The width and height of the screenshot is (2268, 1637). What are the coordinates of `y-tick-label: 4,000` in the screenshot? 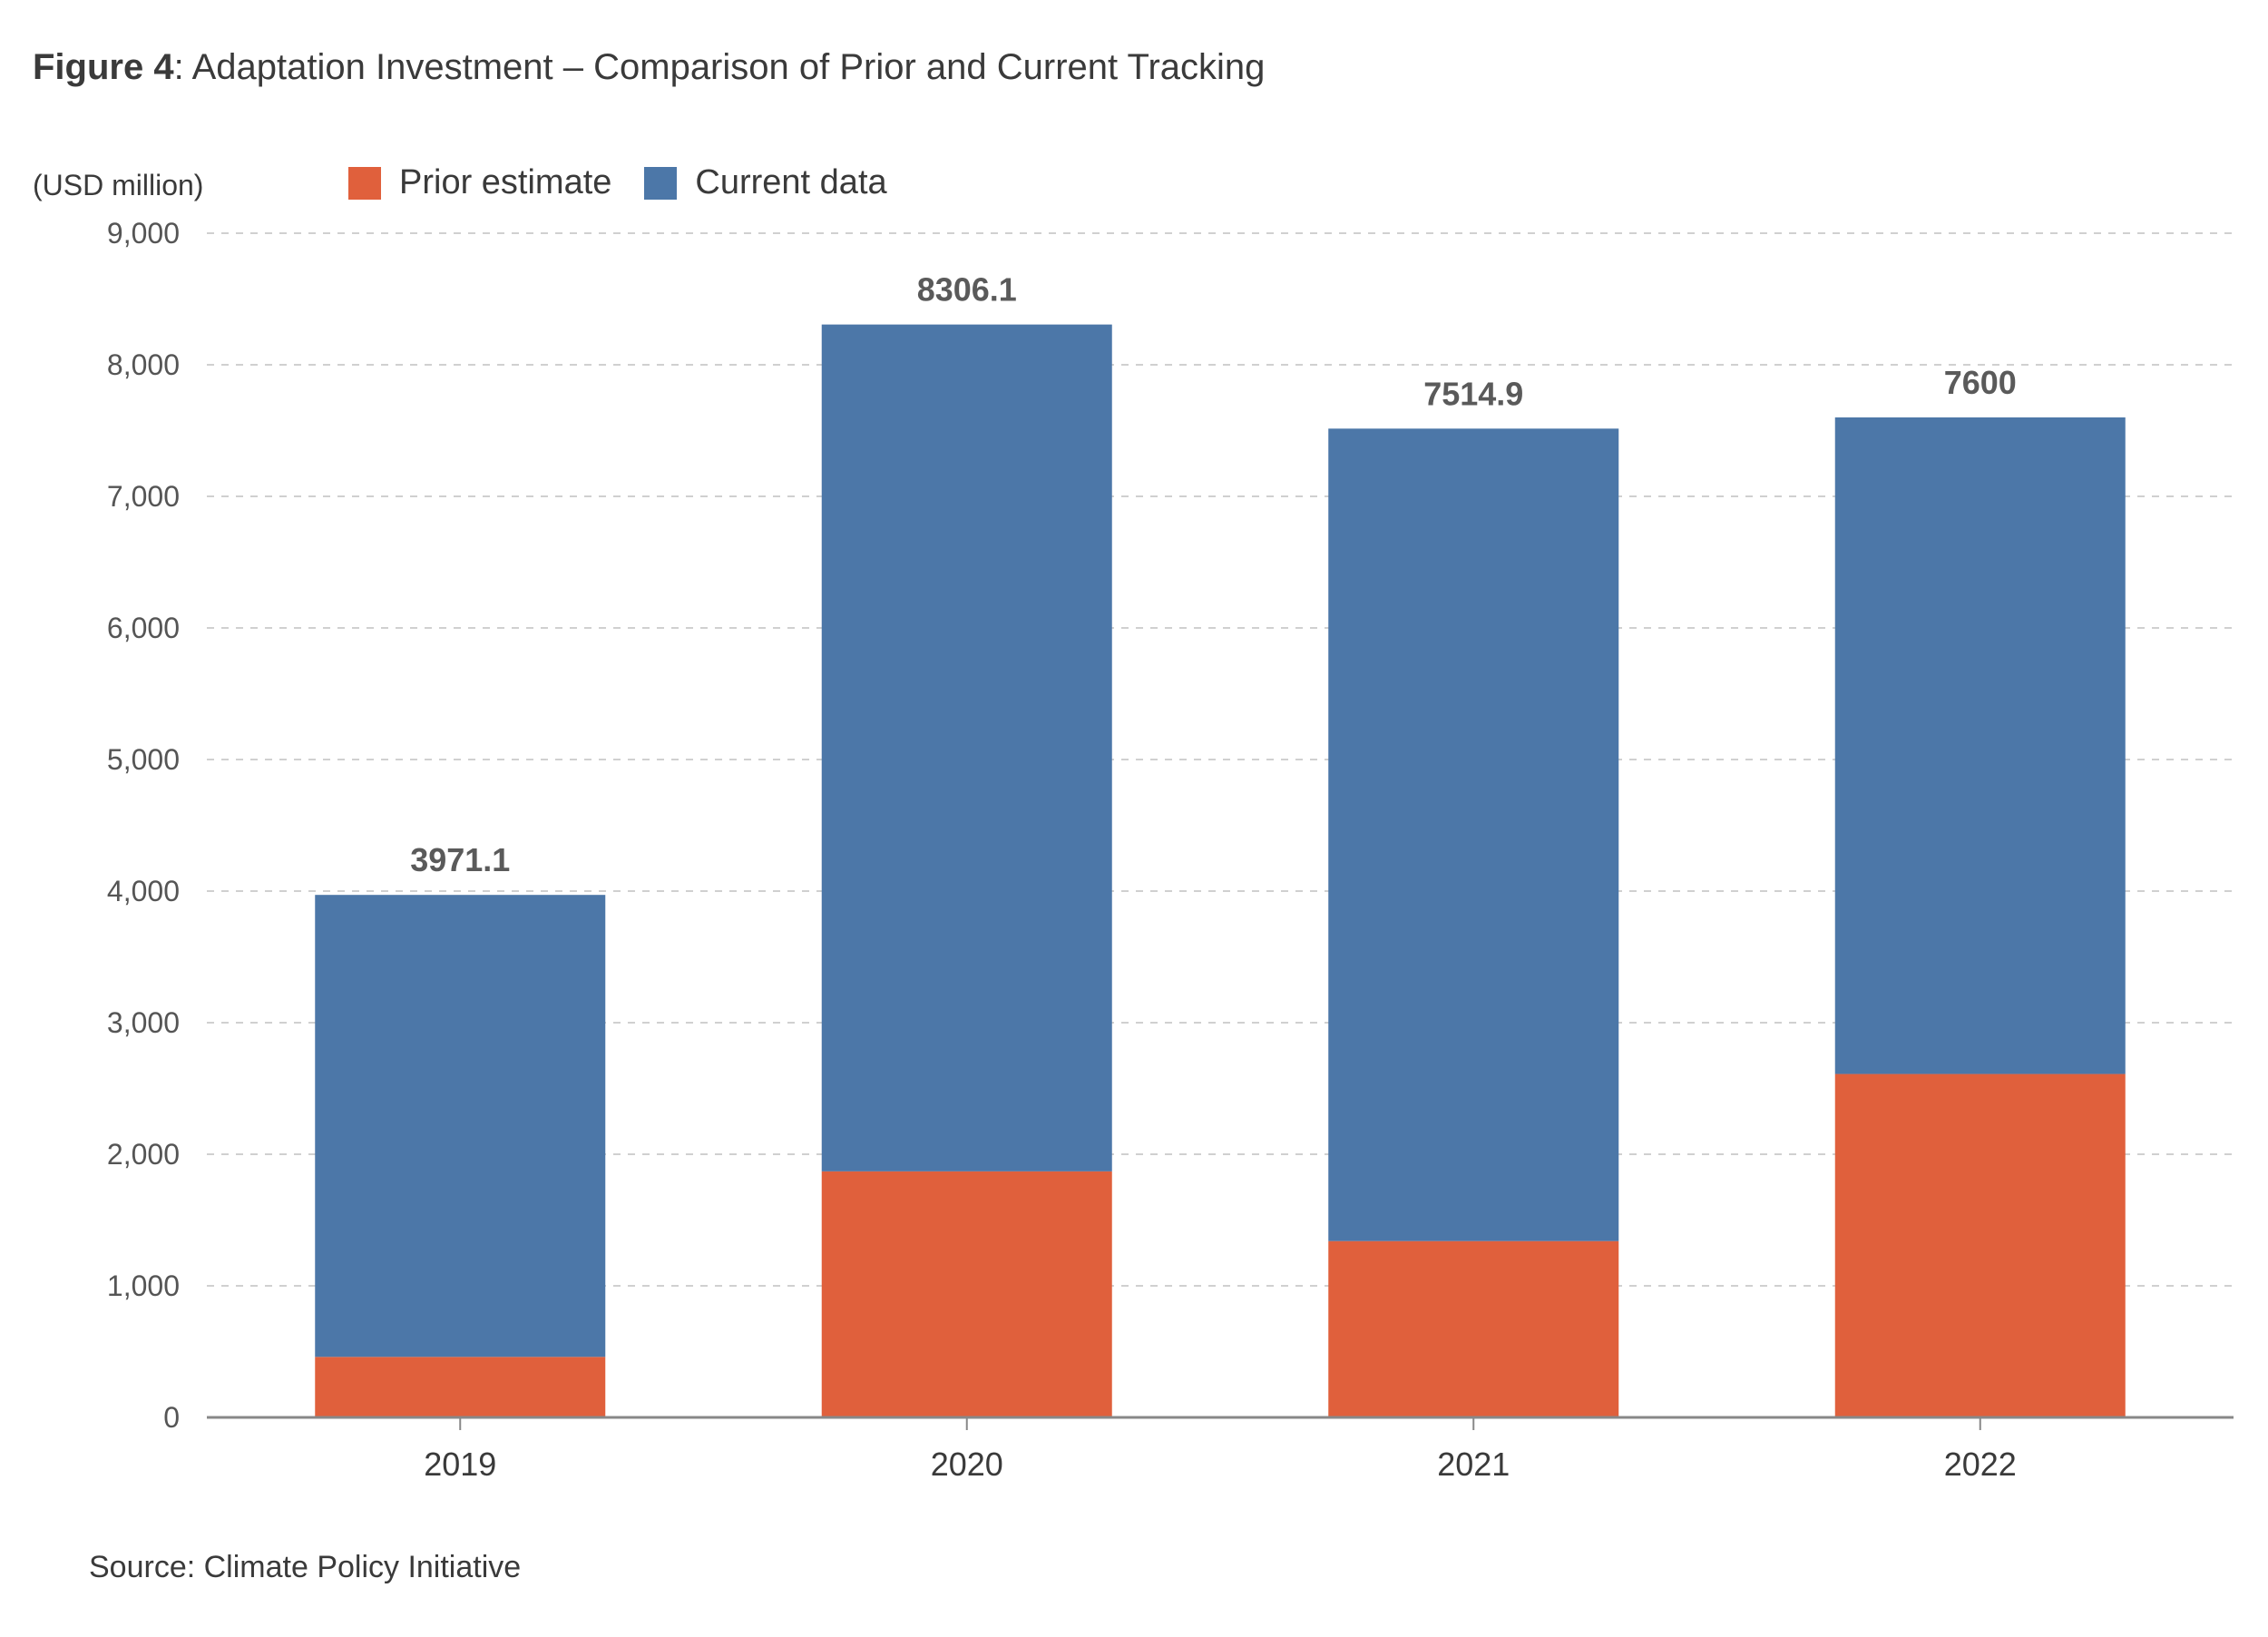 It's located at (144, 891).